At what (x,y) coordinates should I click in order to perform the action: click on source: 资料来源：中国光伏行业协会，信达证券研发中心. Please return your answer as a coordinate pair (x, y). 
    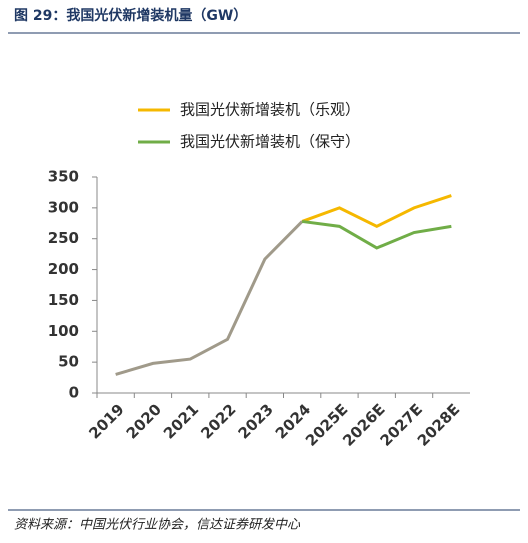
    Looking at the image, I should click on (157, 525).